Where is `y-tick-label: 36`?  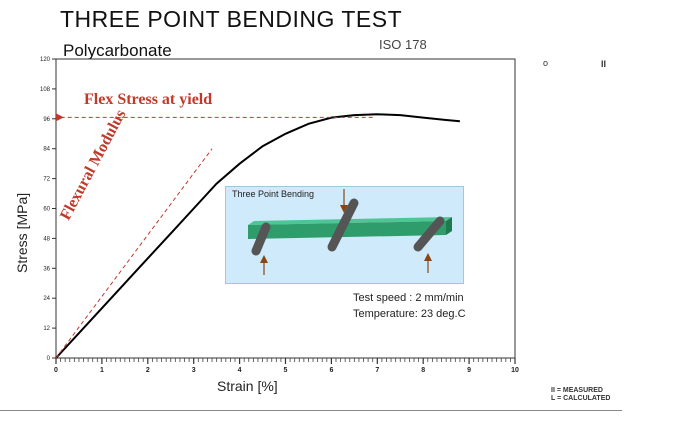
y-tick-label: 36 is located at coordinates (46, 269).